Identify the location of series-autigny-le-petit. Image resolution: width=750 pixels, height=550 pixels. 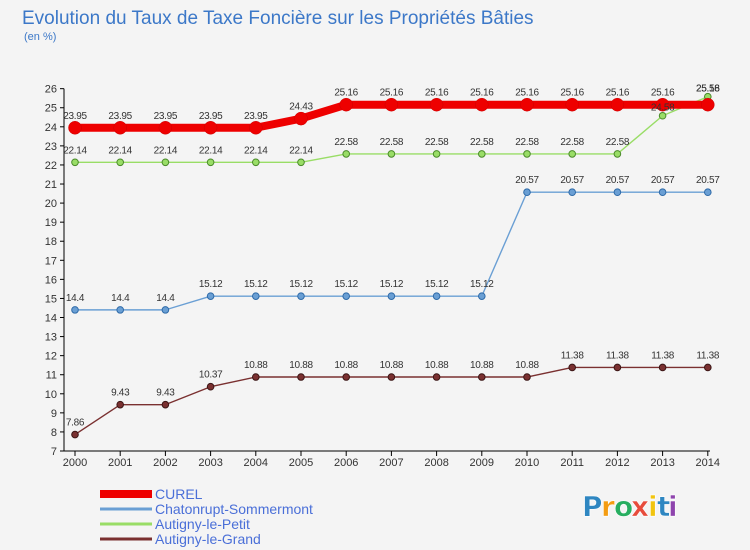
(391, 129).